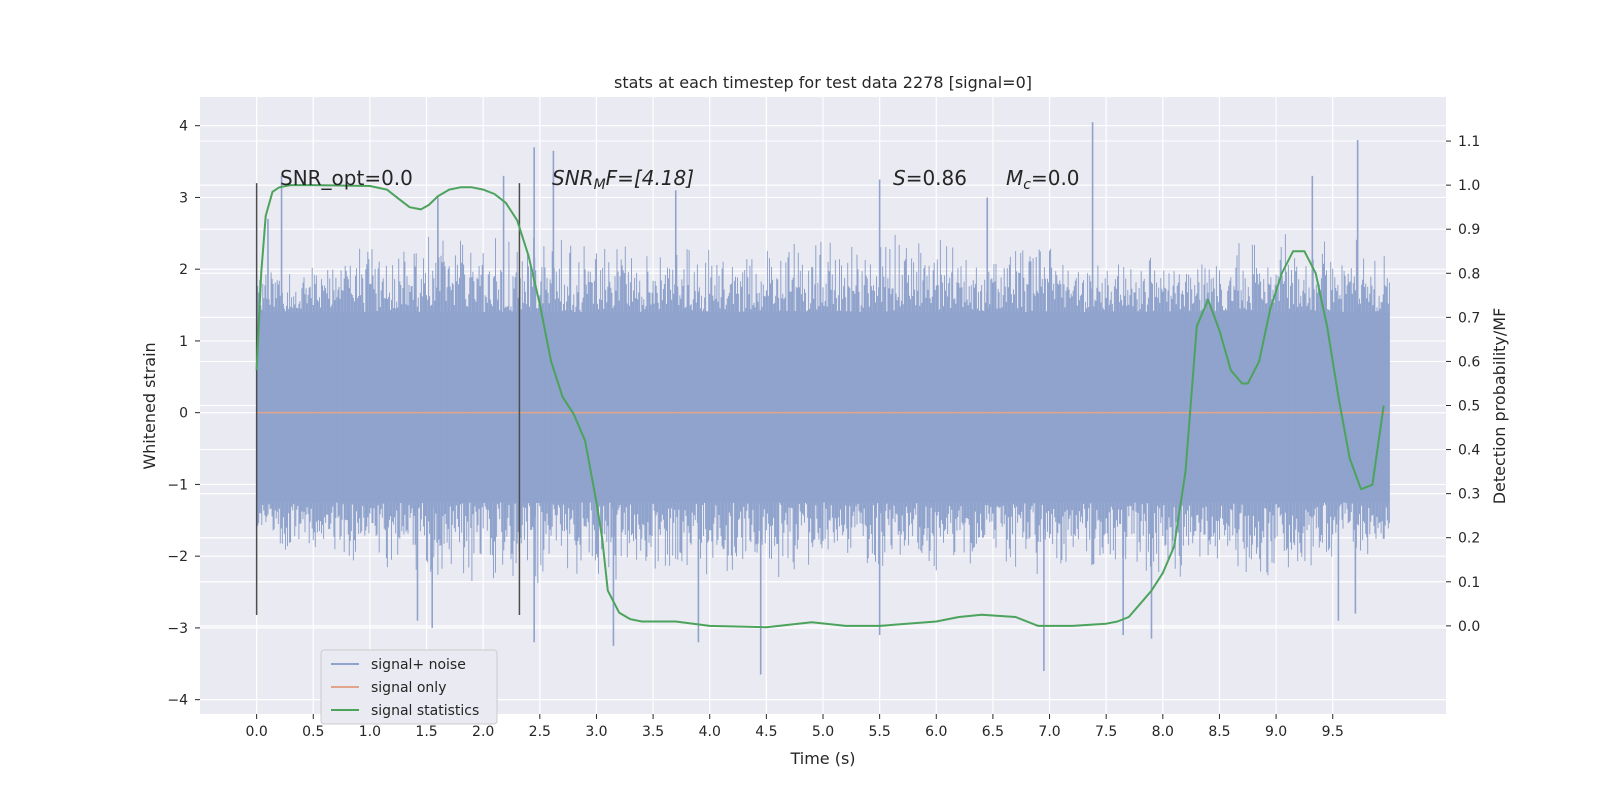 The height and width of the screenshot is (800, 1600). I want to click on vertical-markers, so click(388, 399).